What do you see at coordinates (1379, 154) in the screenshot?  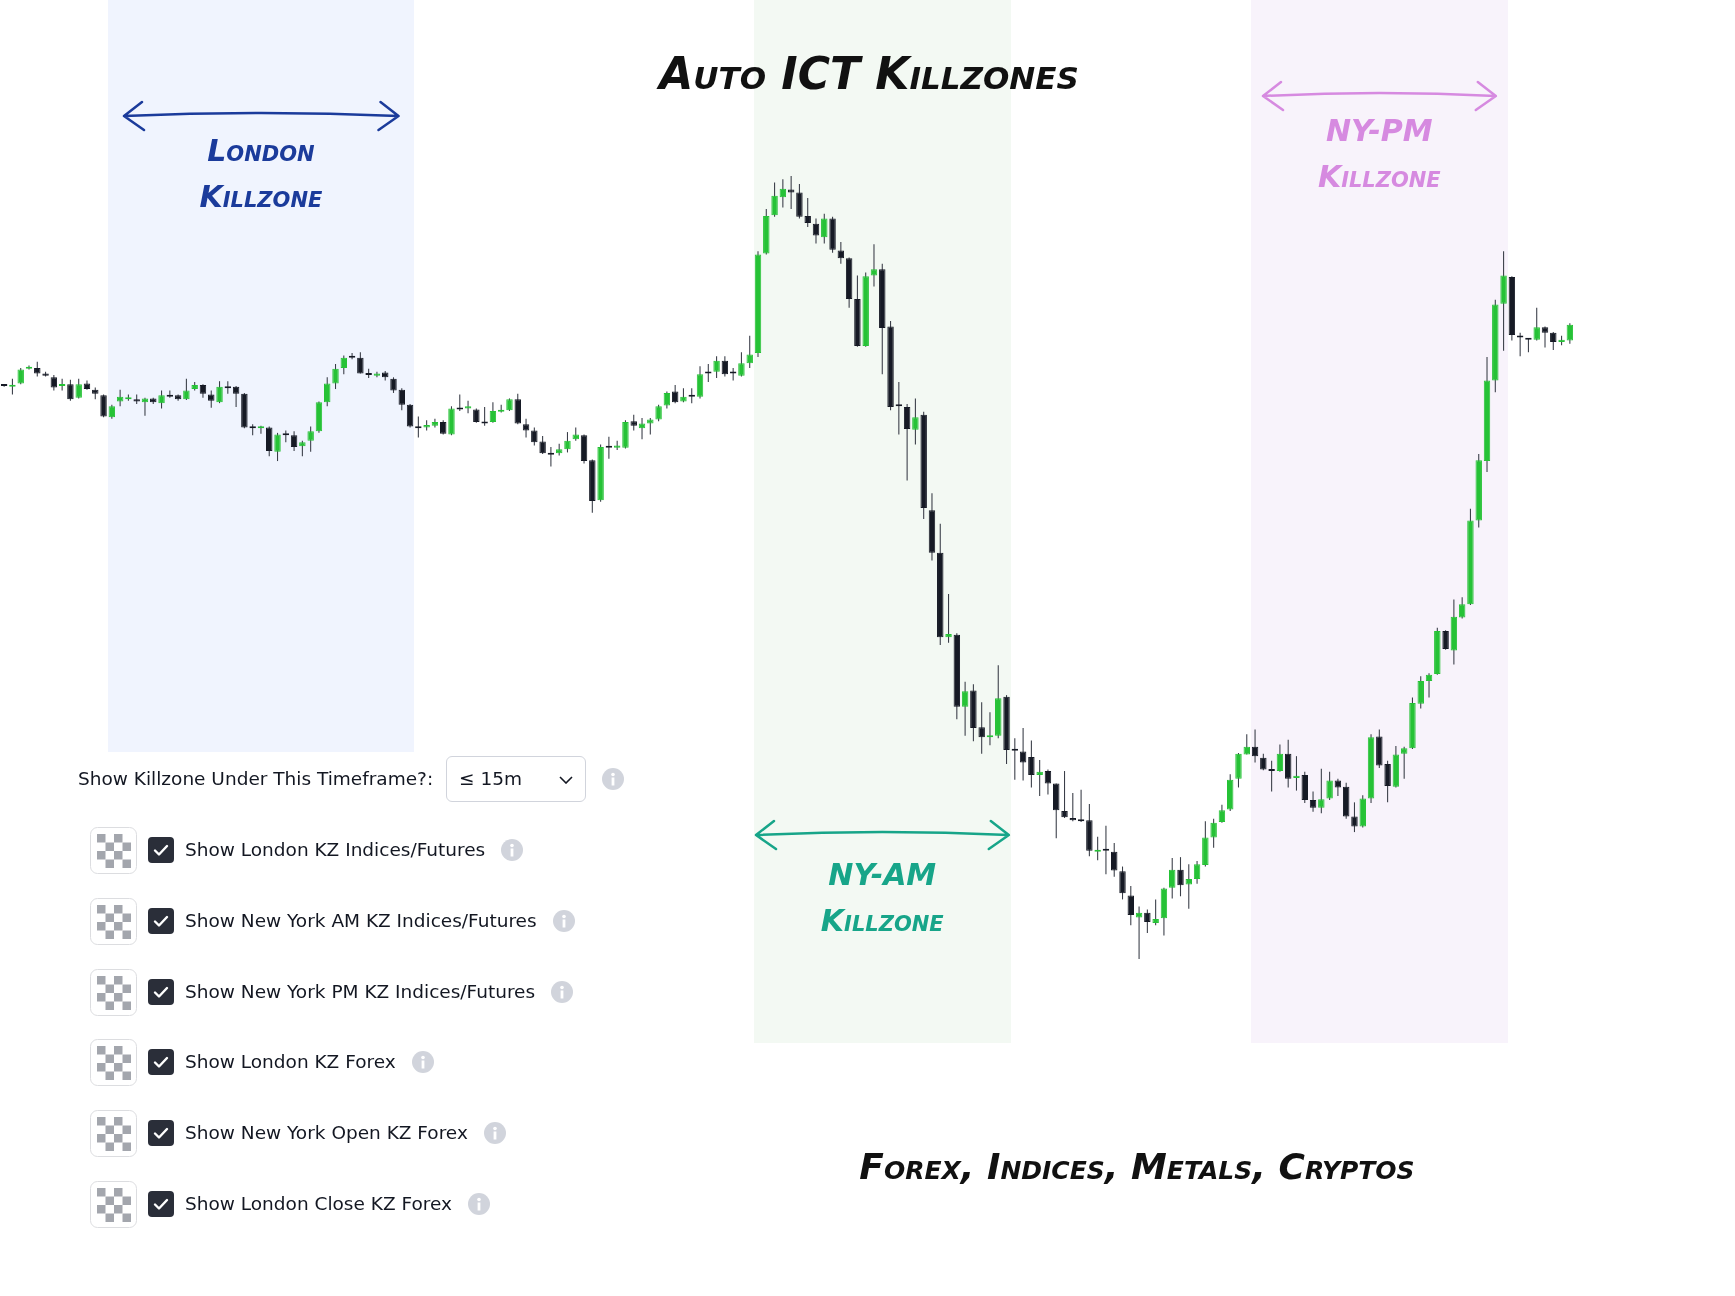 I see `annotation: NY-PM Killzone` at bounding box center [1379, 154].